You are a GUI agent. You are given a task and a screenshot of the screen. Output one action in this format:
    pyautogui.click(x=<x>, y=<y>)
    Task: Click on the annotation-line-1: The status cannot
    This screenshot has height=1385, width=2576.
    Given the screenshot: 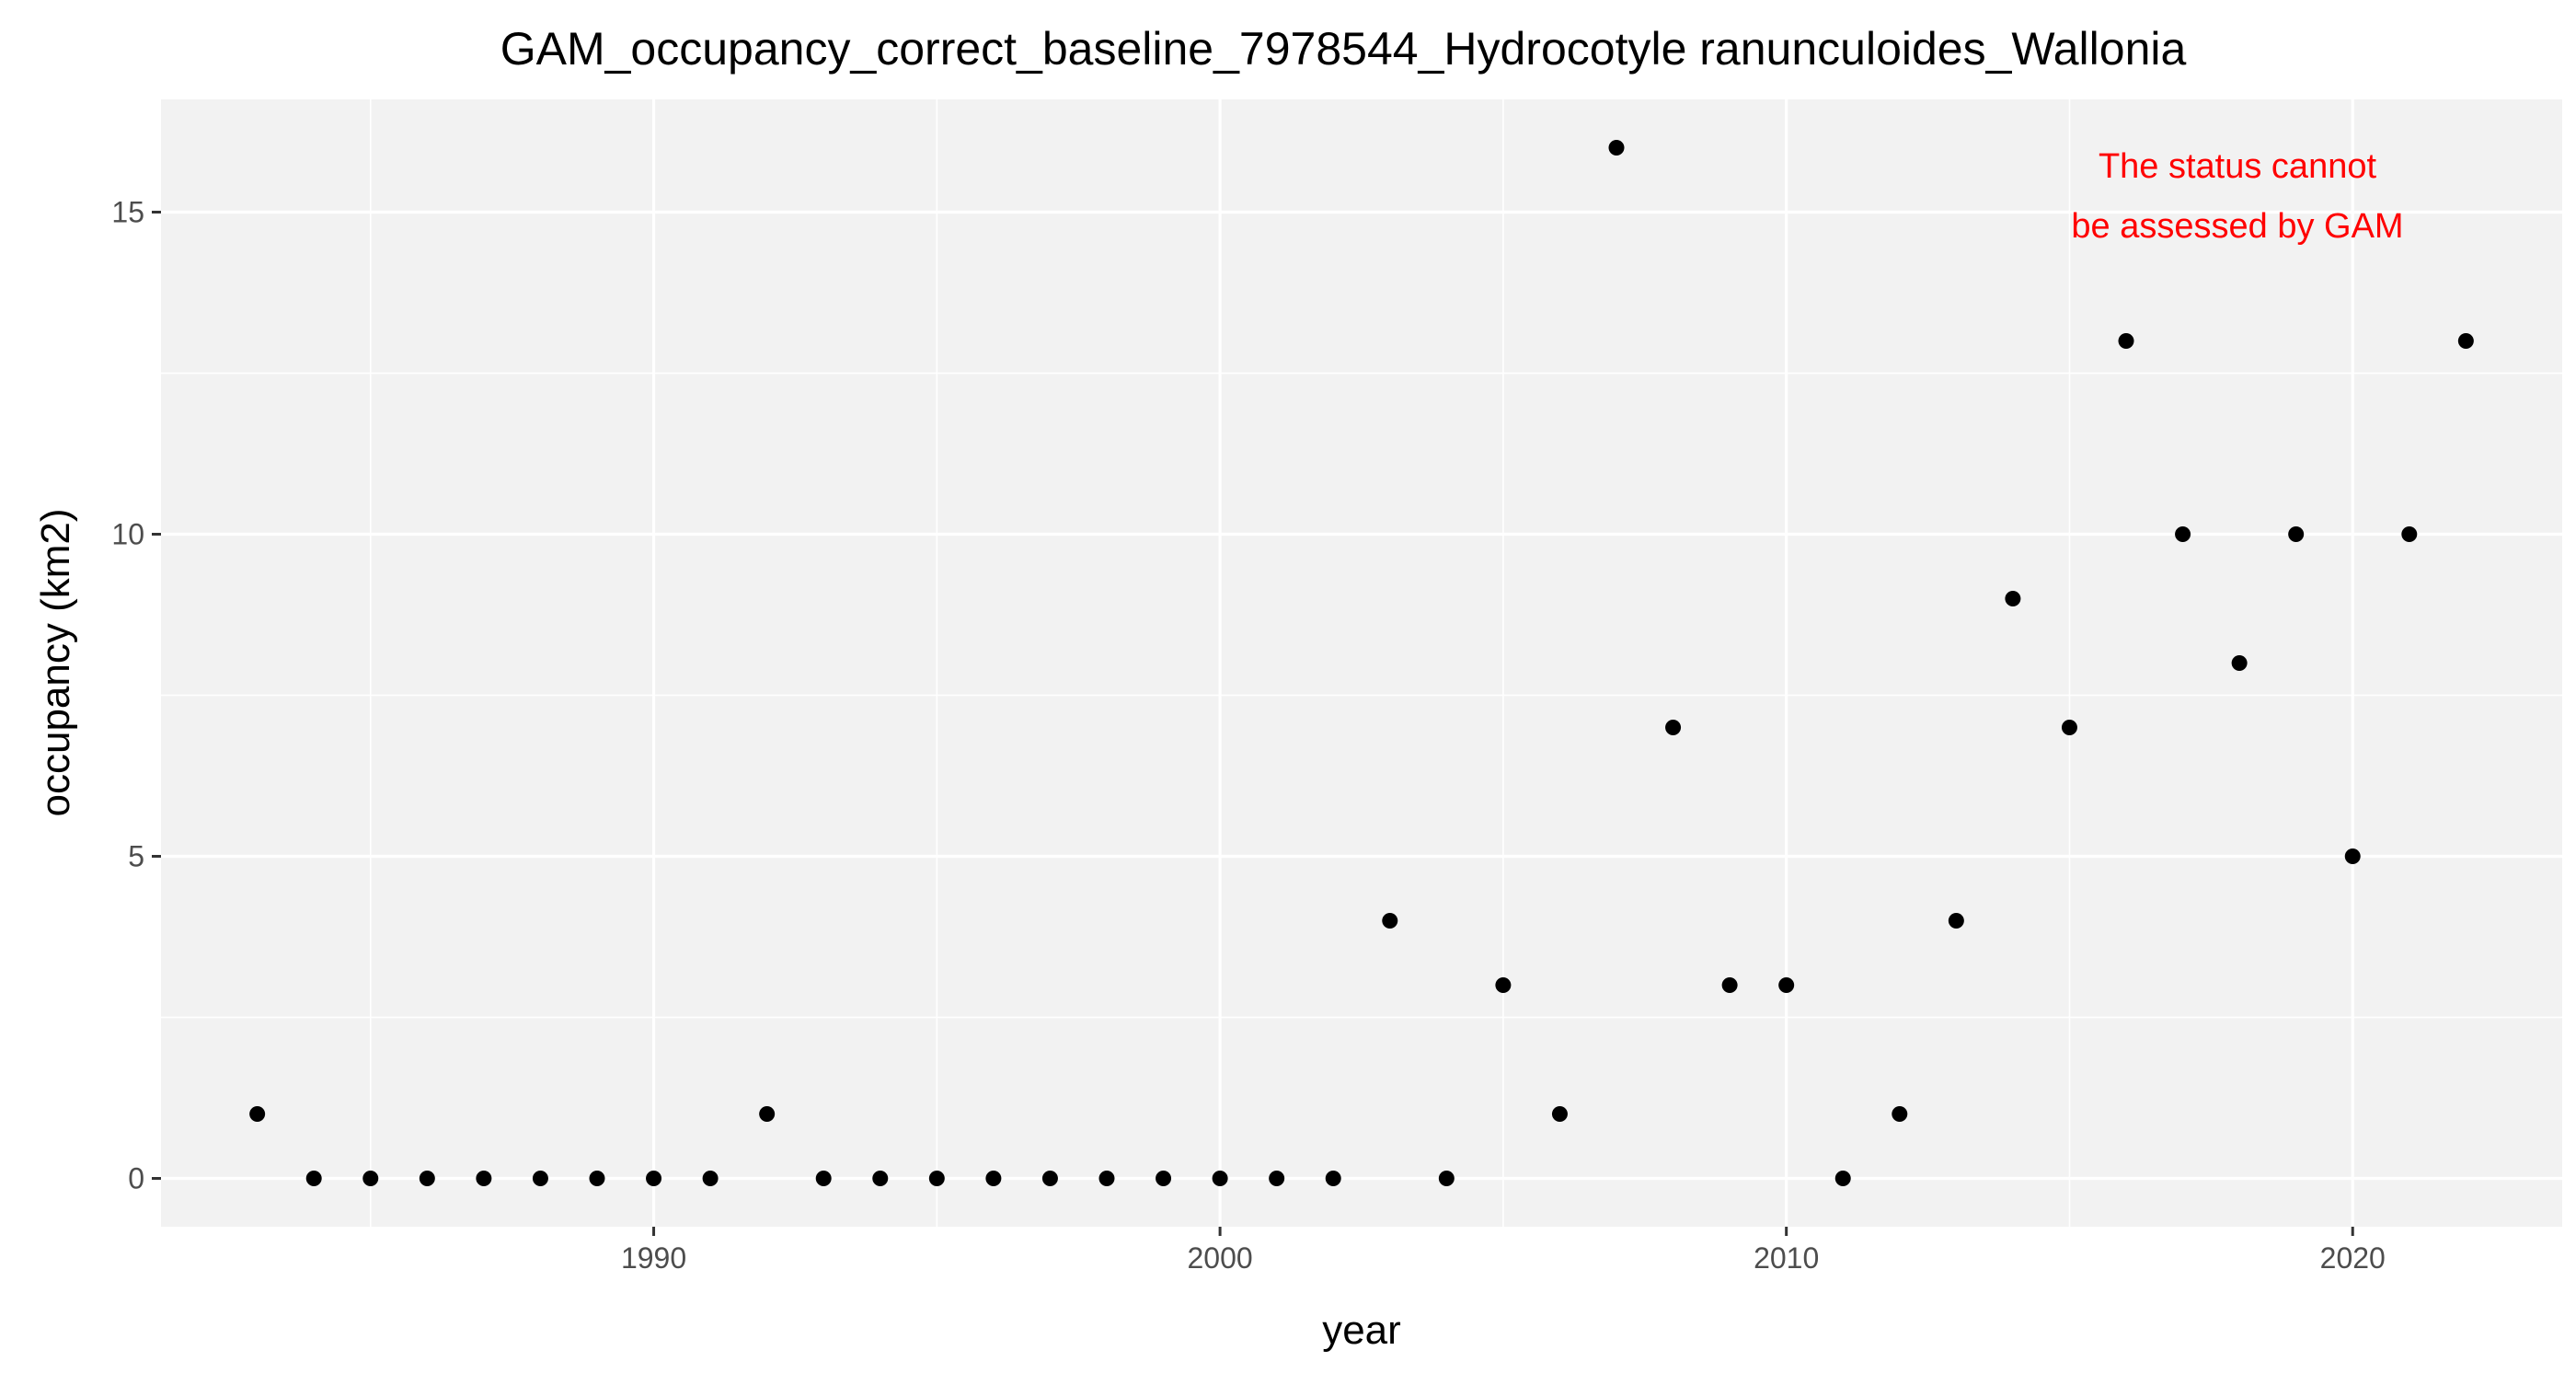 What is the action you would take?
    pyautogui.click(x=2238, y=166)
    